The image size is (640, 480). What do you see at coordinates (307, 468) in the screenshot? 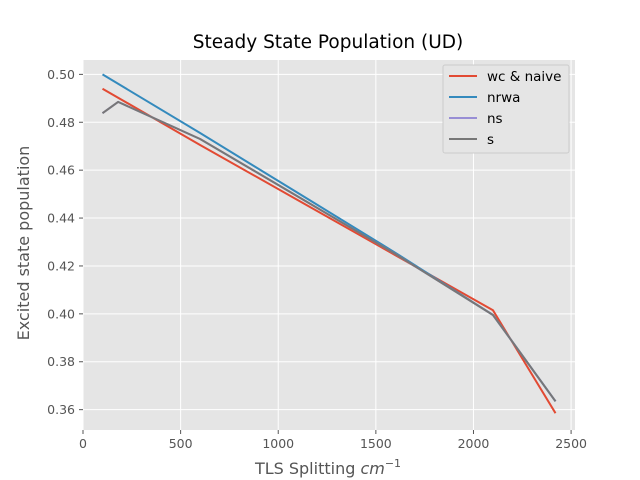
I see `x-axis-label-text: TLS Splitting` at bounding box center [307, 468].